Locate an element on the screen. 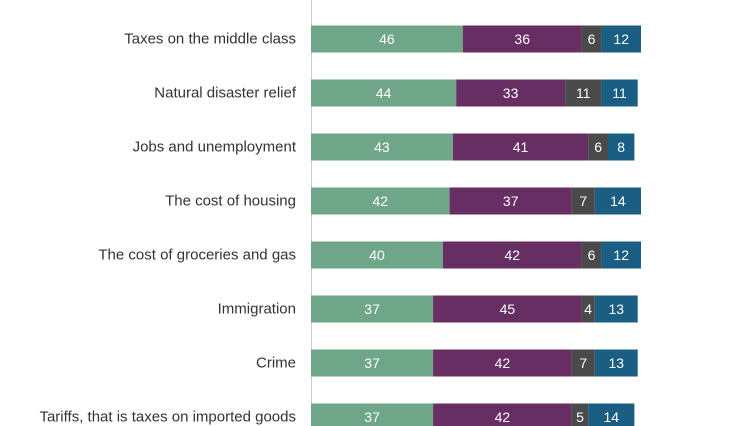  category-label: Crime is located at coordinates (276, 363).